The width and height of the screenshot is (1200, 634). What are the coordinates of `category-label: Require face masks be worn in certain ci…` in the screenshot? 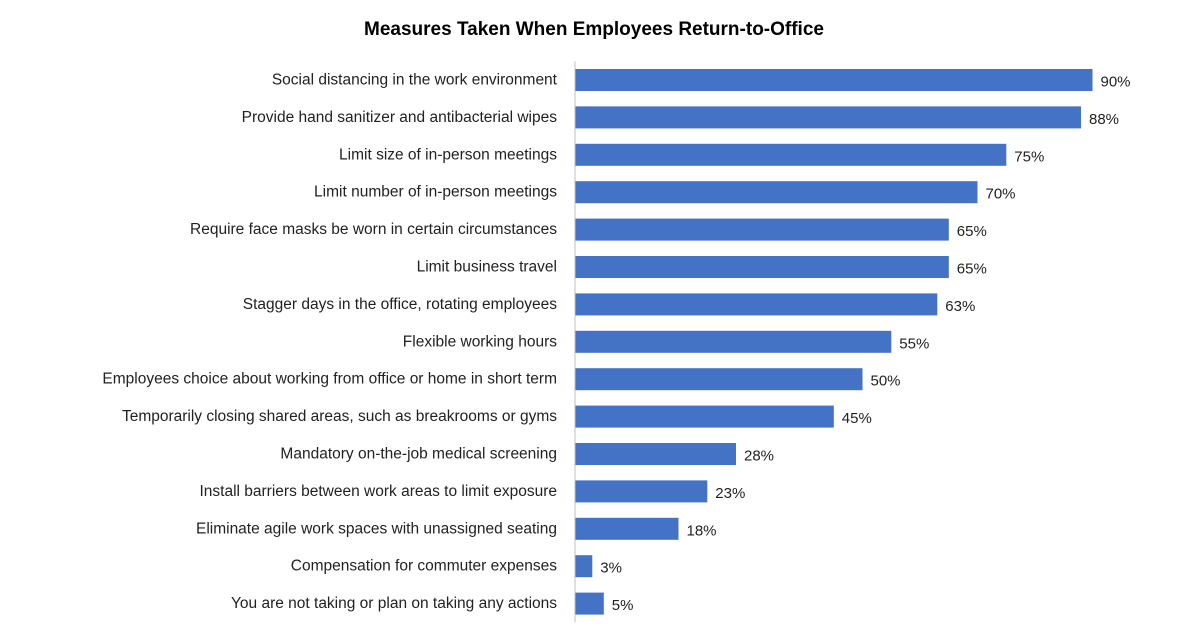 It's located at (373, 229).